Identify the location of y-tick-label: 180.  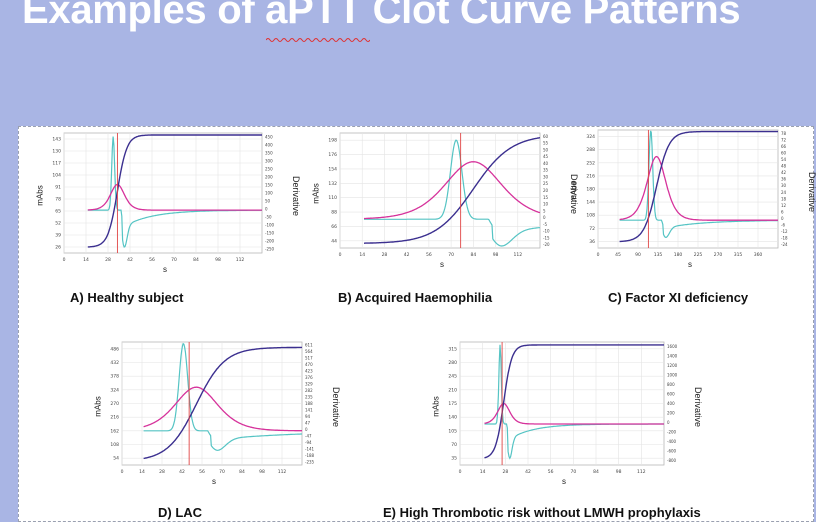
(590, 190).